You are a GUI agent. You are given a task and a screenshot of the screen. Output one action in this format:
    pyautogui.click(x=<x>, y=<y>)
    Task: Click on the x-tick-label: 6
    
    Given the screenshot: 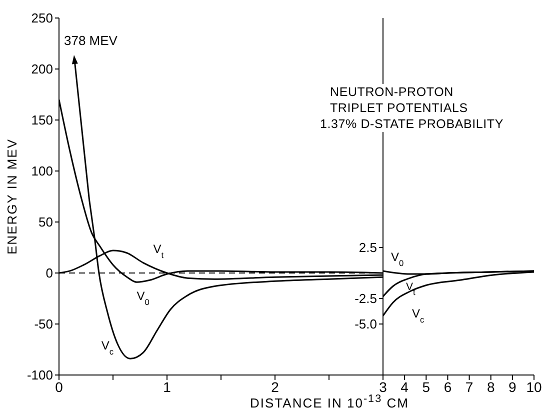 What is the action you would take?
    pyautogui.click(x=448, y=386)
    